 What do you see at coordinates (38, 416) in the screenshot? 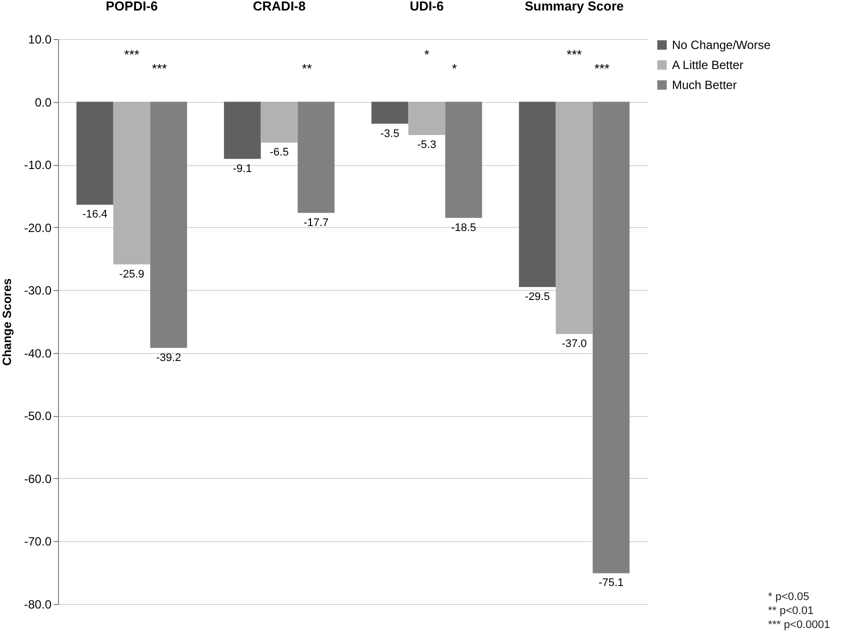
I see `y-tick-label: -50.0` at bounding box center [38, 416].